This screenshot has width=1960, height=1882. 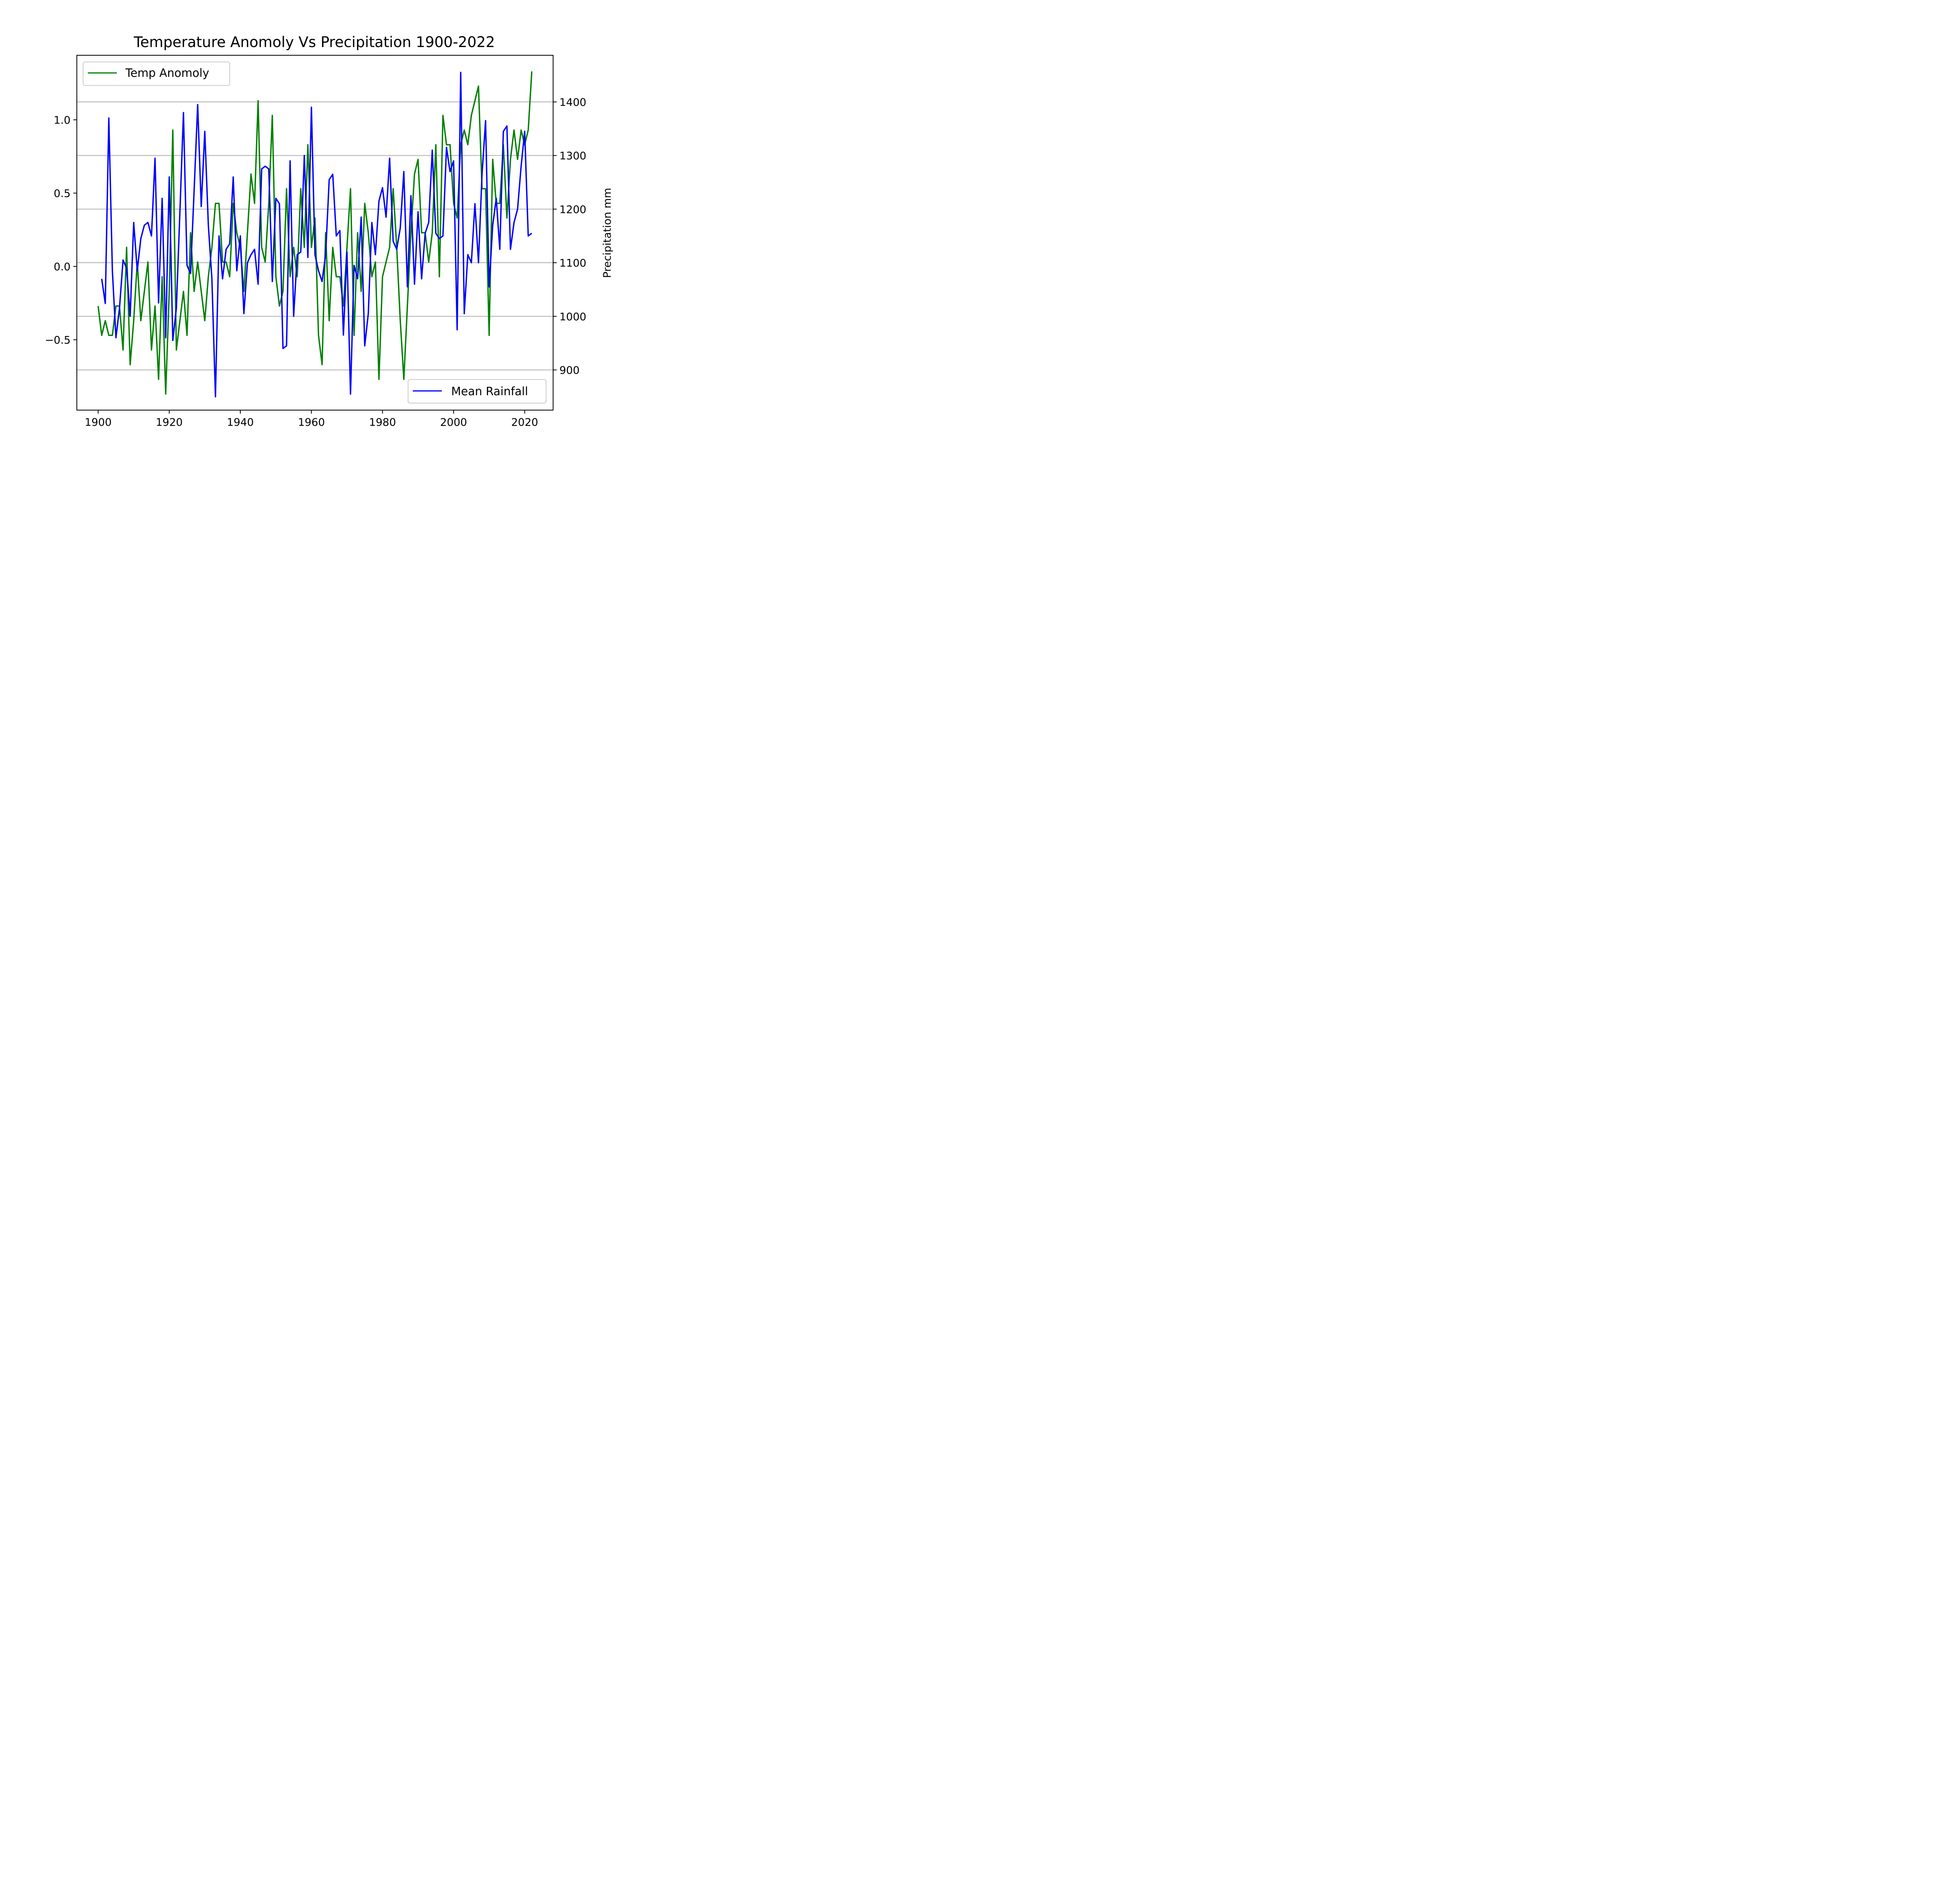 What do you see at coordinates (572, 103) in the screenshot?
I see `y-right-tick-label: 1400` at bounding box center [572, 103].